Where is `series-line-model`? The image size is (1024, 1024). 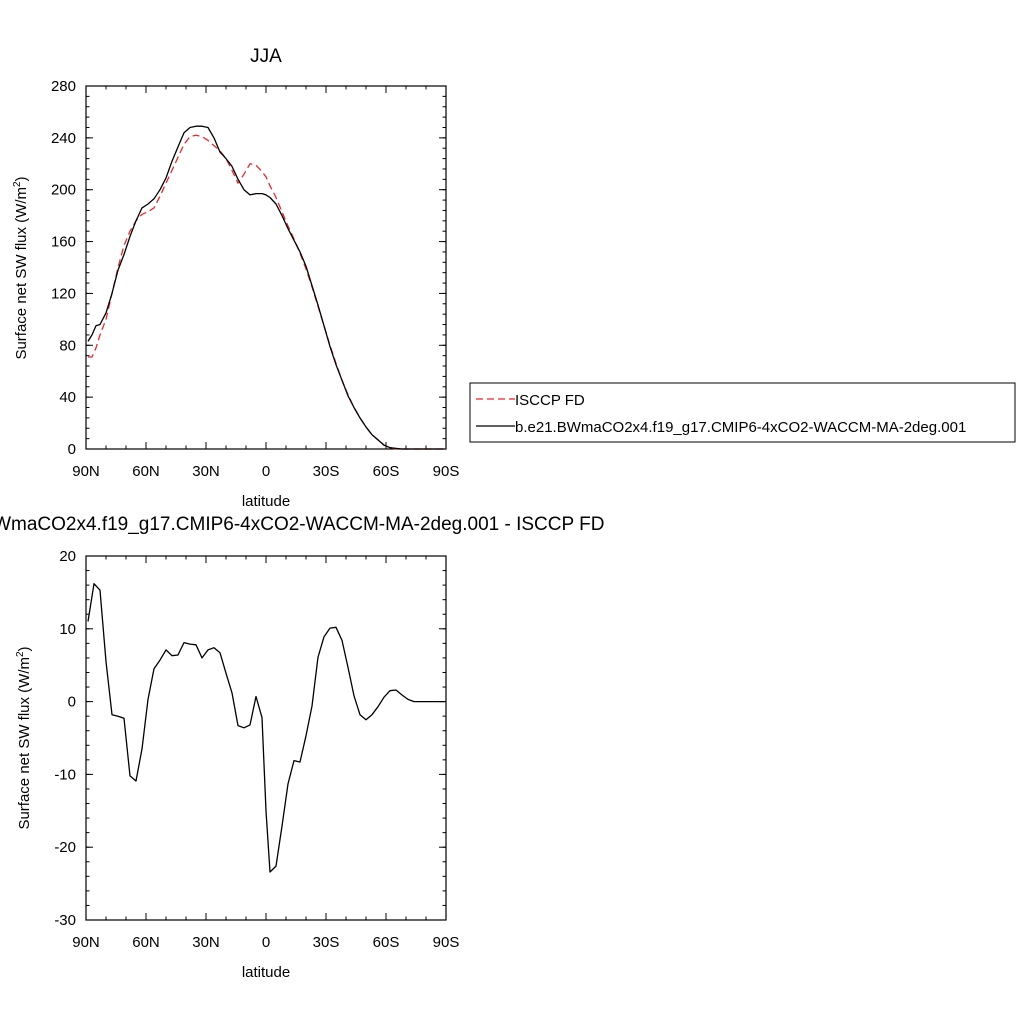
series-line-model is located at coordinates (265, 287).